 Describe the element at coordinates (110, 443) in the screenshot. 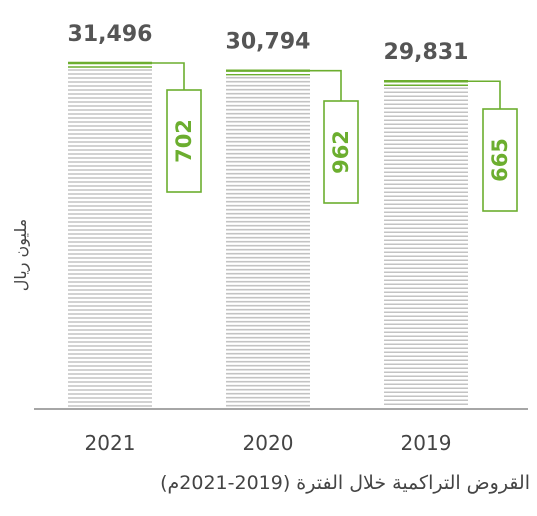

I see `x-tick-label: 2021` at that location.